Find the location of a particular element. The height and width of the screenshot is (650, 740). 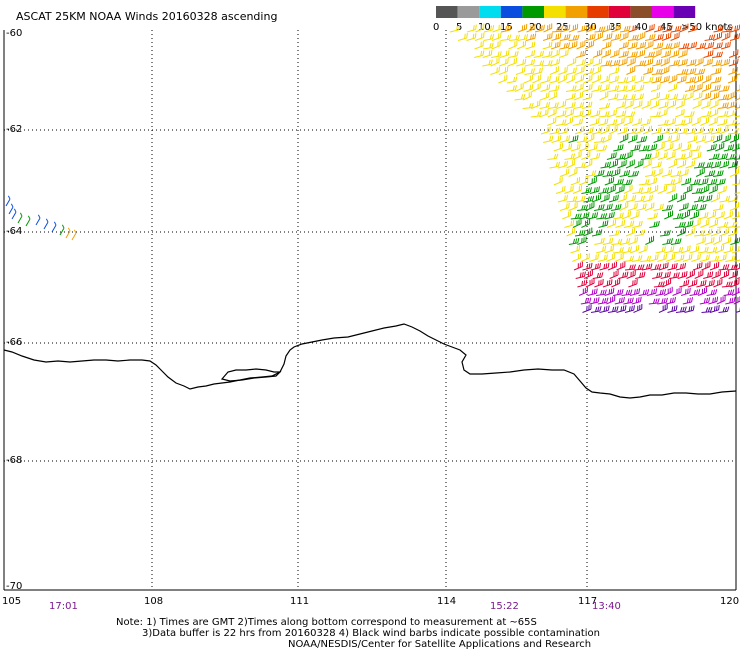

pass-time-label: 15:22 is located at coordinates (504, 606).